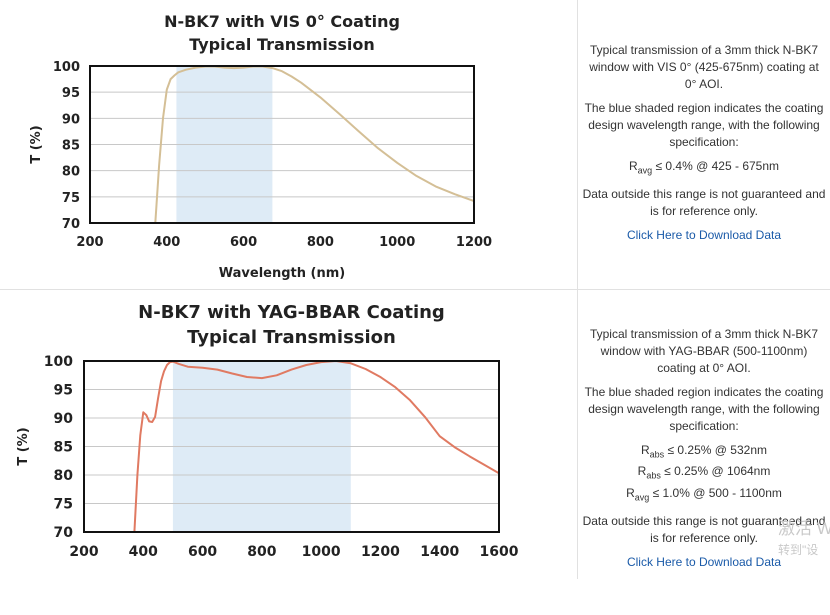 The image size is (830, 615). I want to click on spec-list: Ravg ≤ 0.4% @ 425 - 675nm, so click(704, 168).